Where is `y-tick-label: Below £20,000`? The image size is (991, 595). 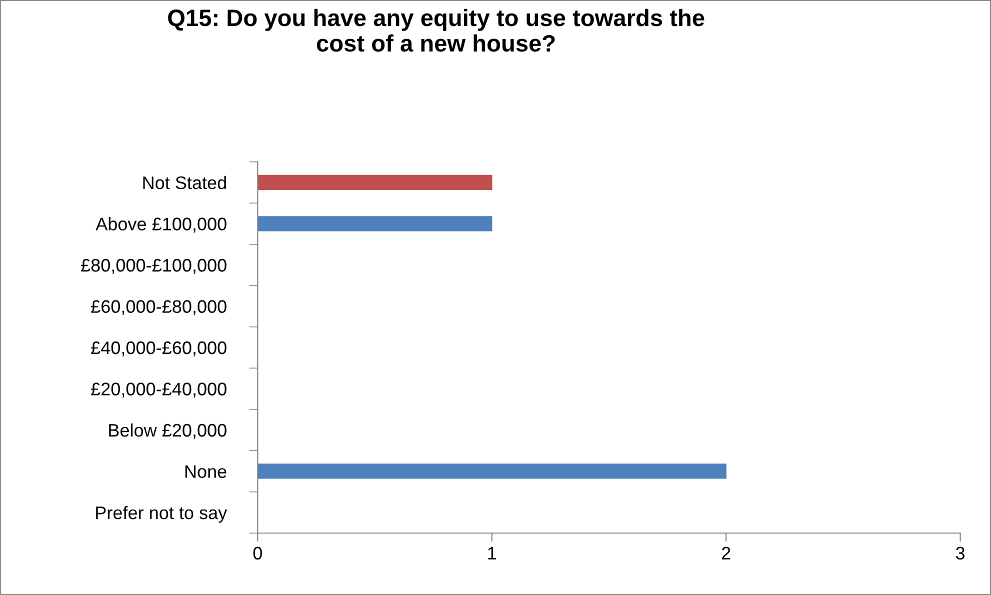
y-tick-label: Below £20,000 is located at coordinates (167, 431).